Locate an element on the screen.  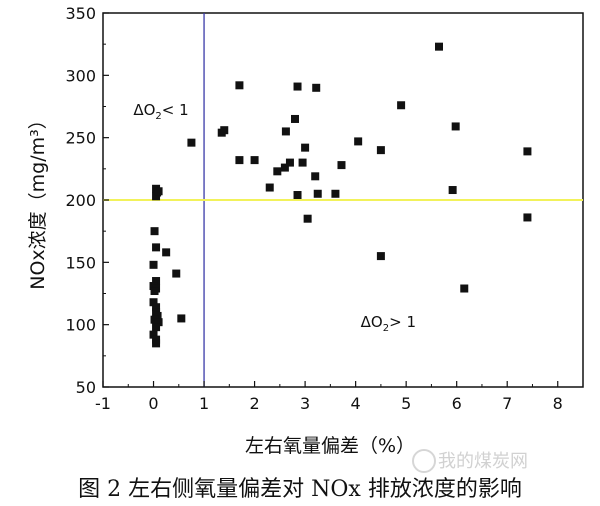
x-tick-label: 8 is located at coordinates (558, 403).